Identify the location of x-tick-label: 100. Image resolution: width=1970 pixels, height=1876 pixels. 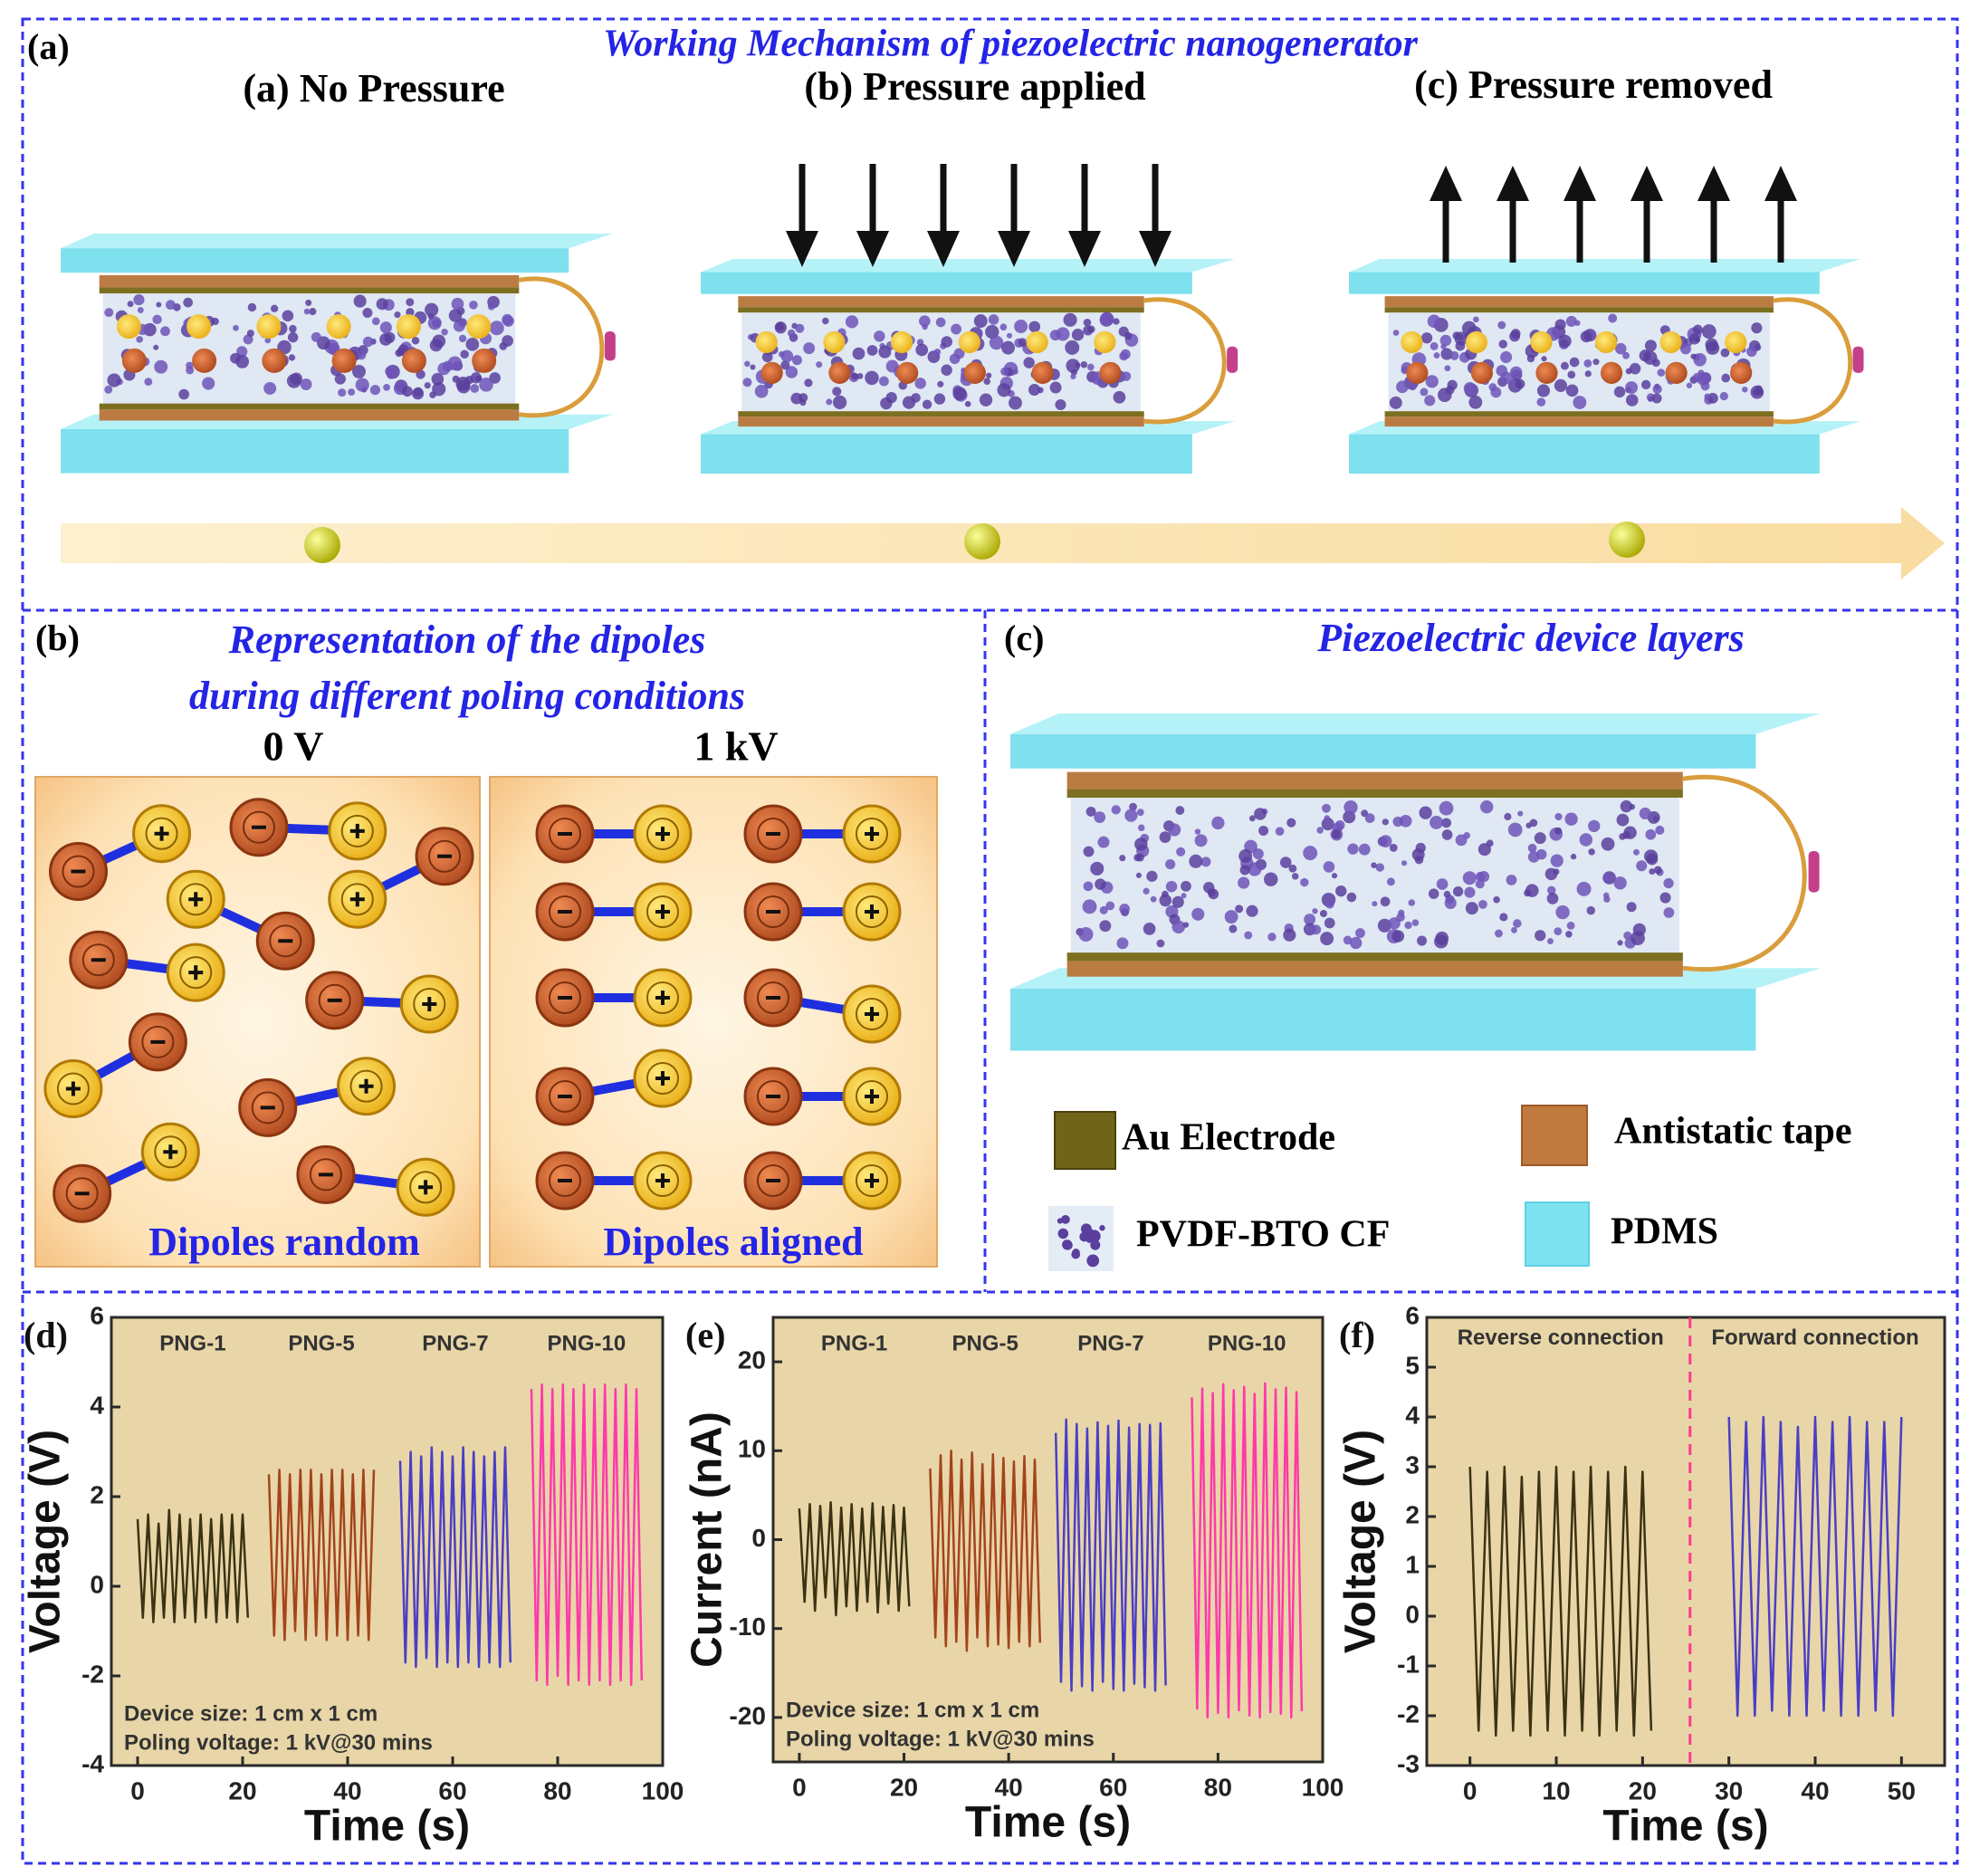
(1323, 1787).